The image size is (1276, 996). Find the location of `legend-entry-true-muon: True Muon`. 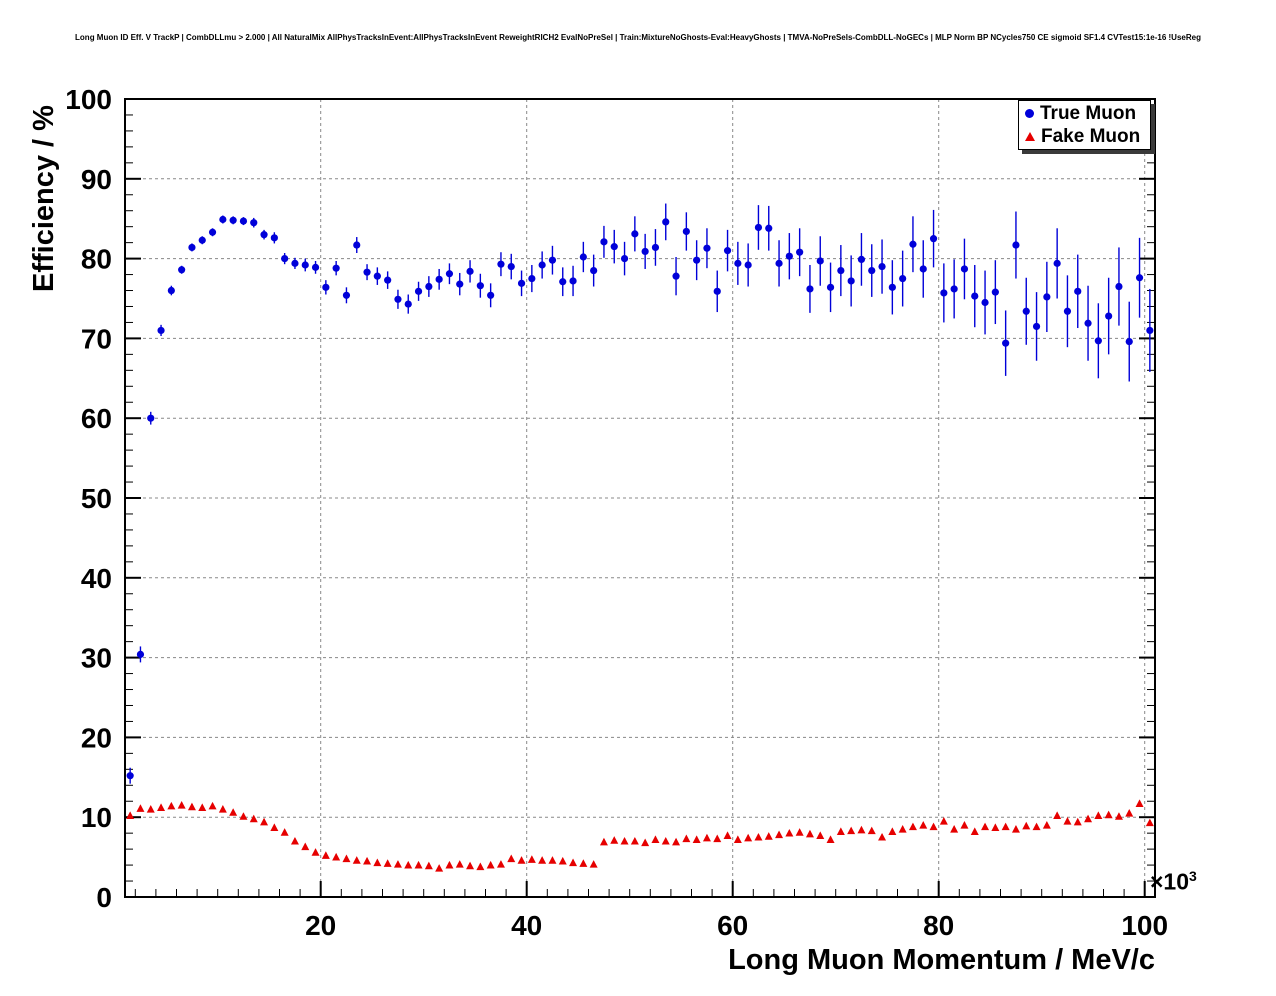

legend-entry-true-muon: True Muon is located at coordinates (1084, 113).